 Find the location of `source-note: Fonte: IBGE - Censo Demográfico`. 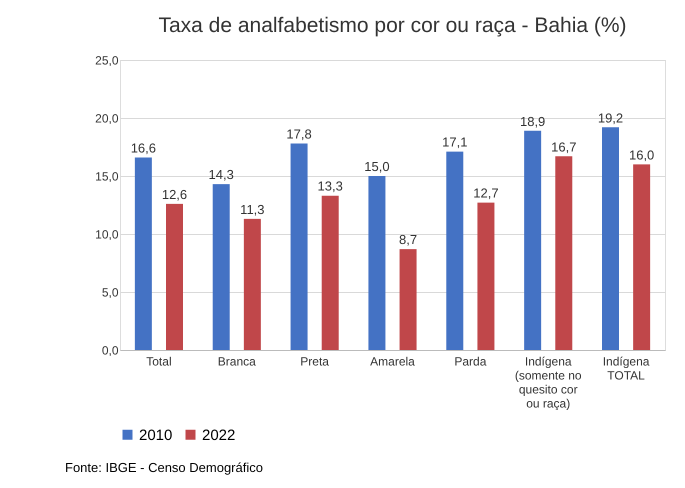

source-note: Fonte: IBGE - Censo Demográfico is located at coordinates (164, 467).